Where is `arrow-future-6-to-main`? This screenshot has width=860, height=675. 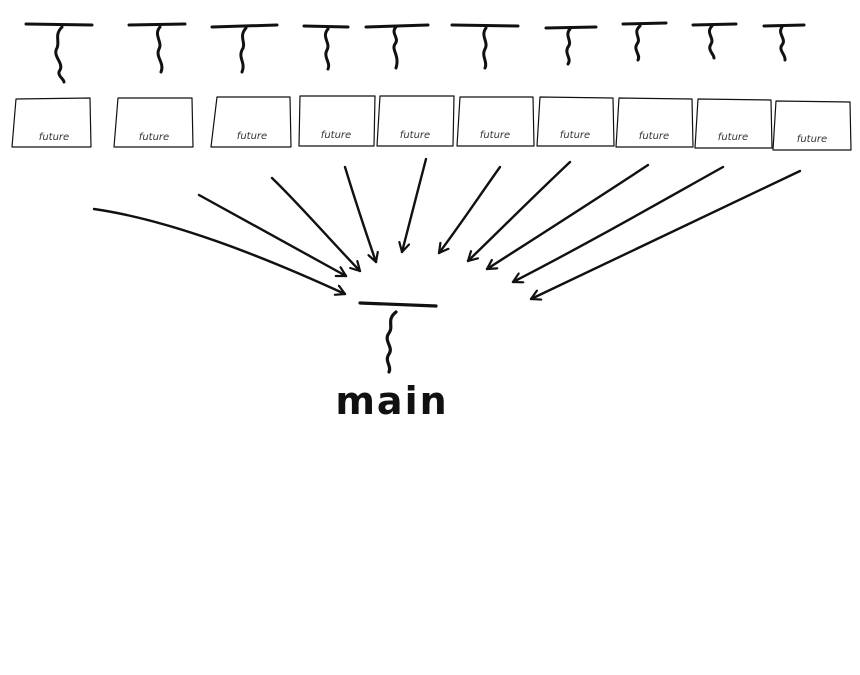
arrow-future-6-to-main is located at coordinates (469, 210).